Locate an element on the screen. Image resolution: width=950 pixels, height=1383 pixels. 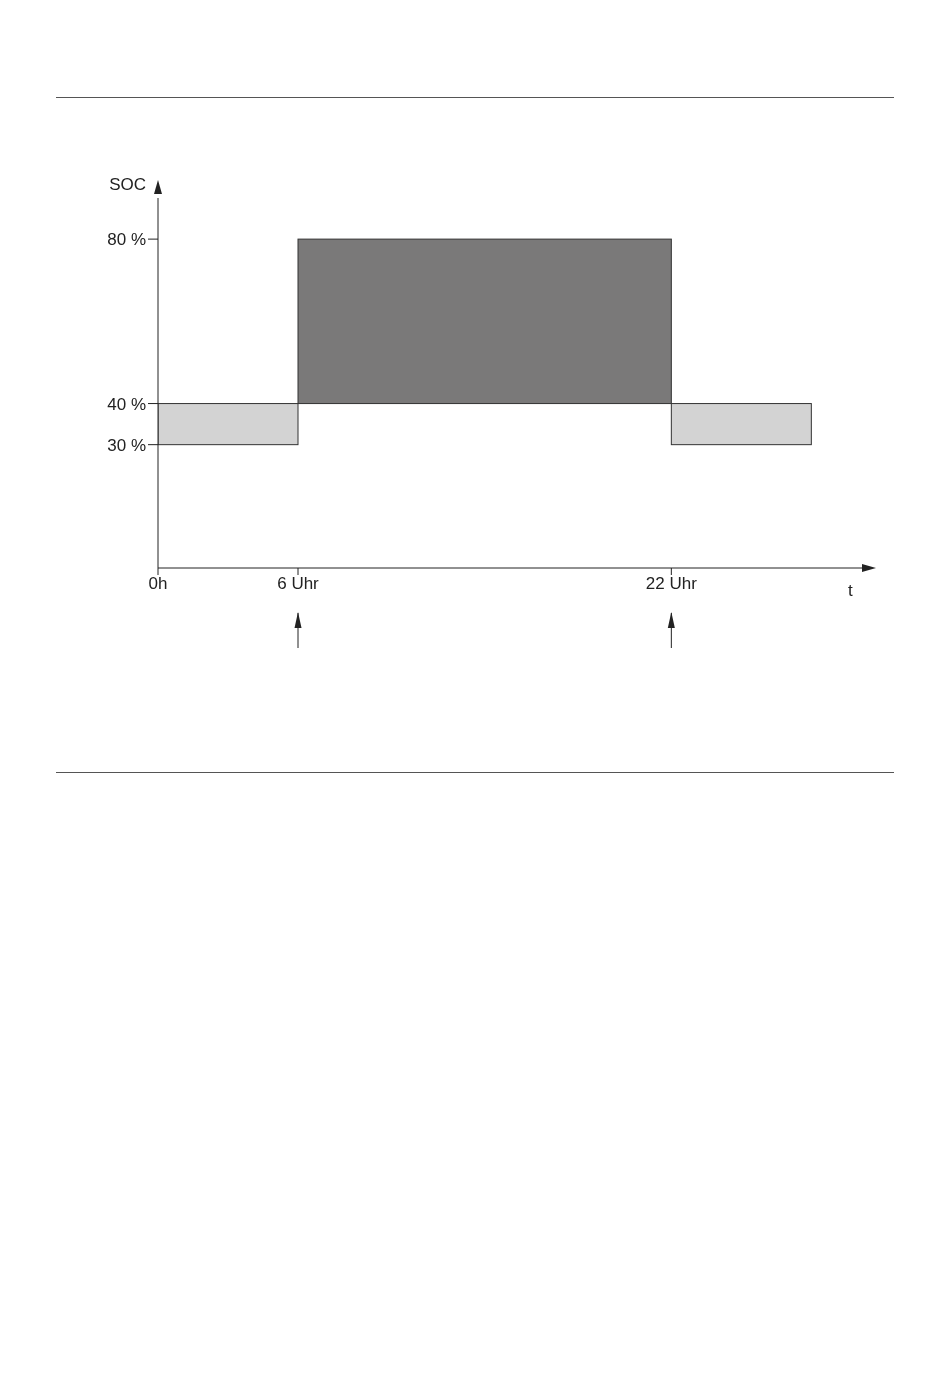
x-tick-label: 0h is located at coordinates (158, 584).